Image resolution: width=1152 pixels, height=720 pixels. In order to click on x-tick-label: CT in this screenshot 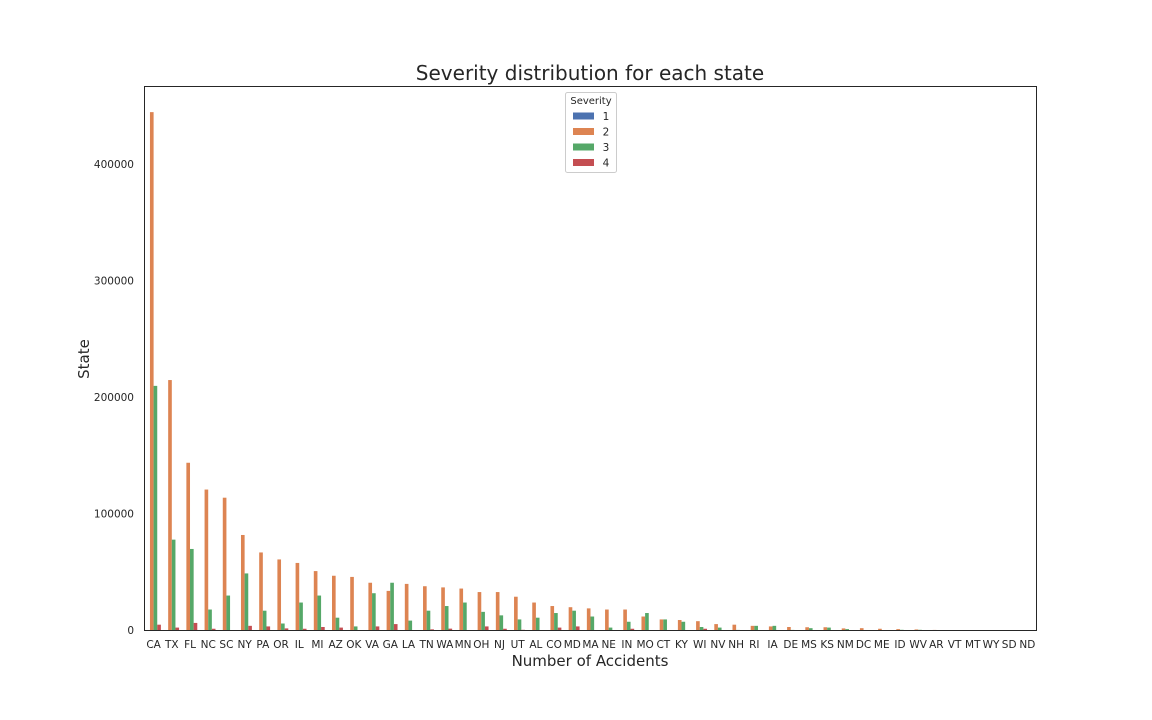, I will do `click(663, 645)`.